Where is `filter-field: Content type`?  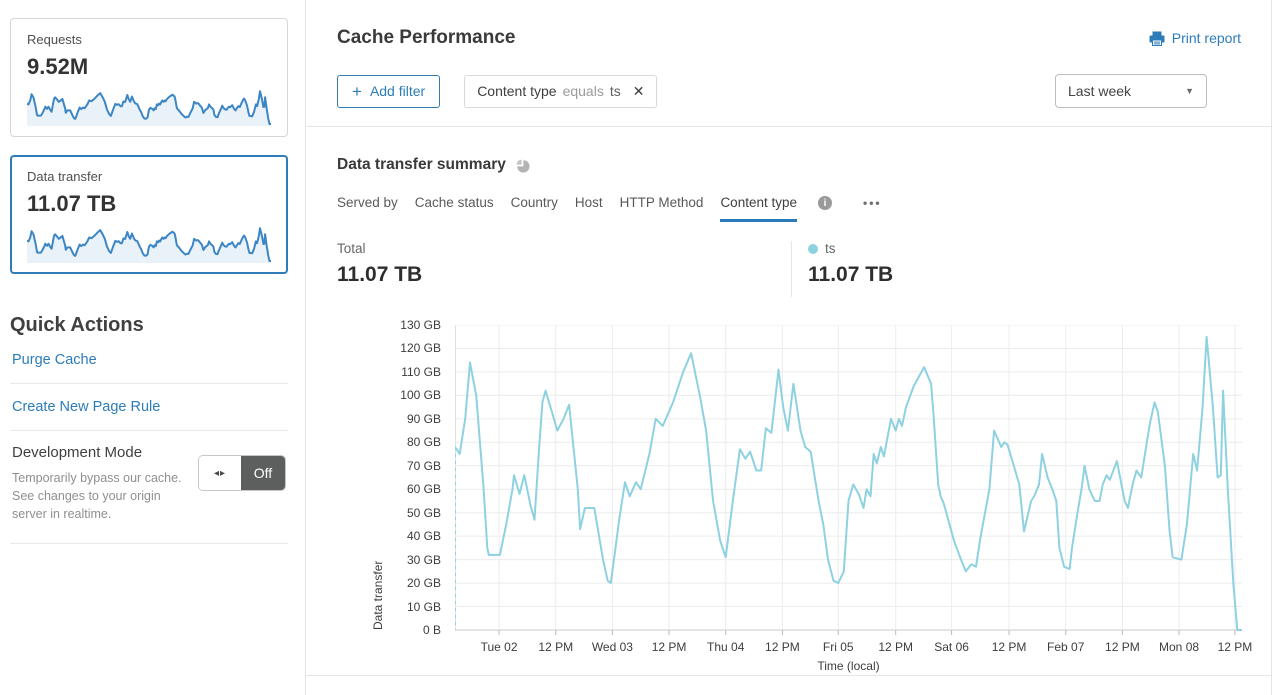
filter-field: Content type is located at coordinates (517, 91).